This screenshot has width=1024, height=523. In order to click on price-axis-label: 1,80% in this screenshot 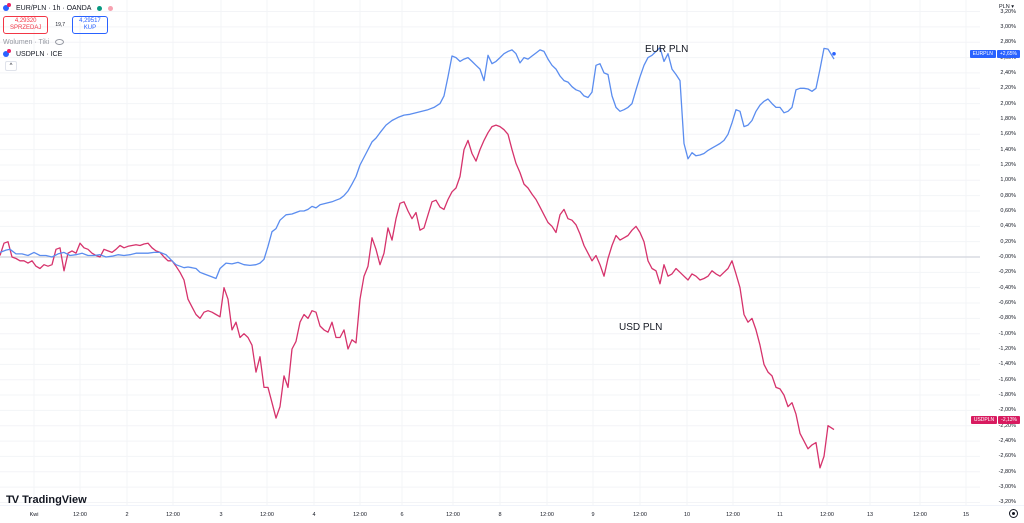, I will do `click(1008, 118)`.